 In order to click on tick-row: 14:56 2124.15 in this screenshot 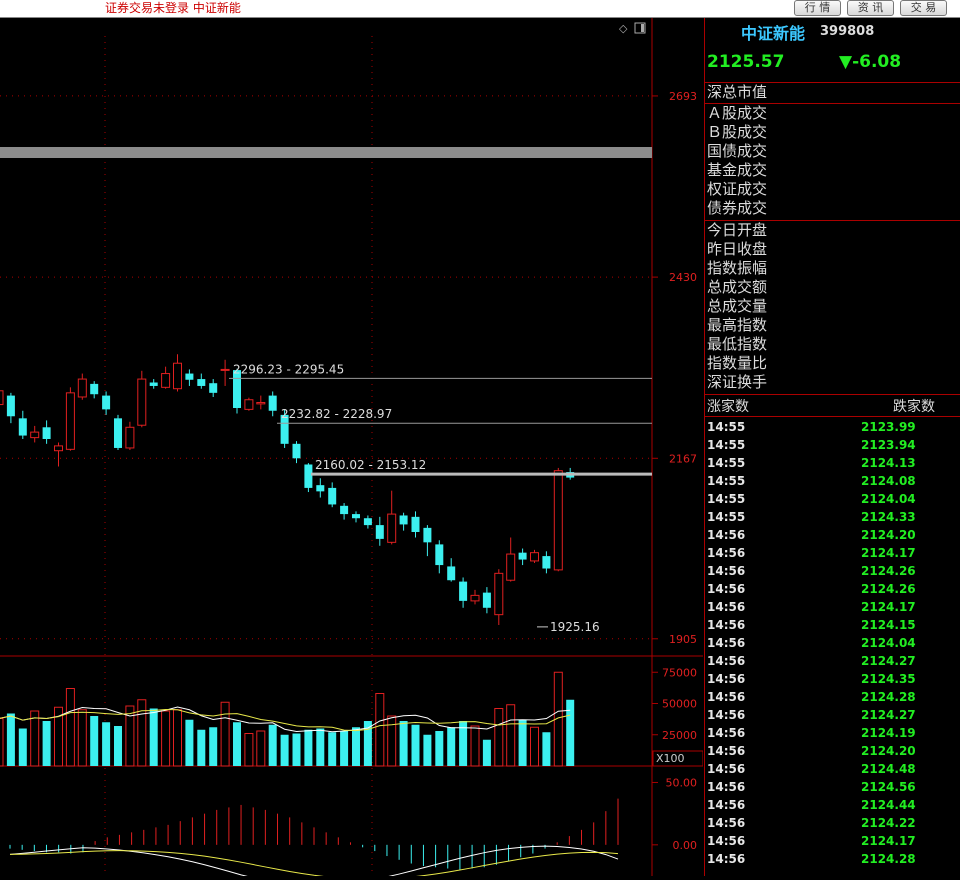, I will do `click(832, 627)`.